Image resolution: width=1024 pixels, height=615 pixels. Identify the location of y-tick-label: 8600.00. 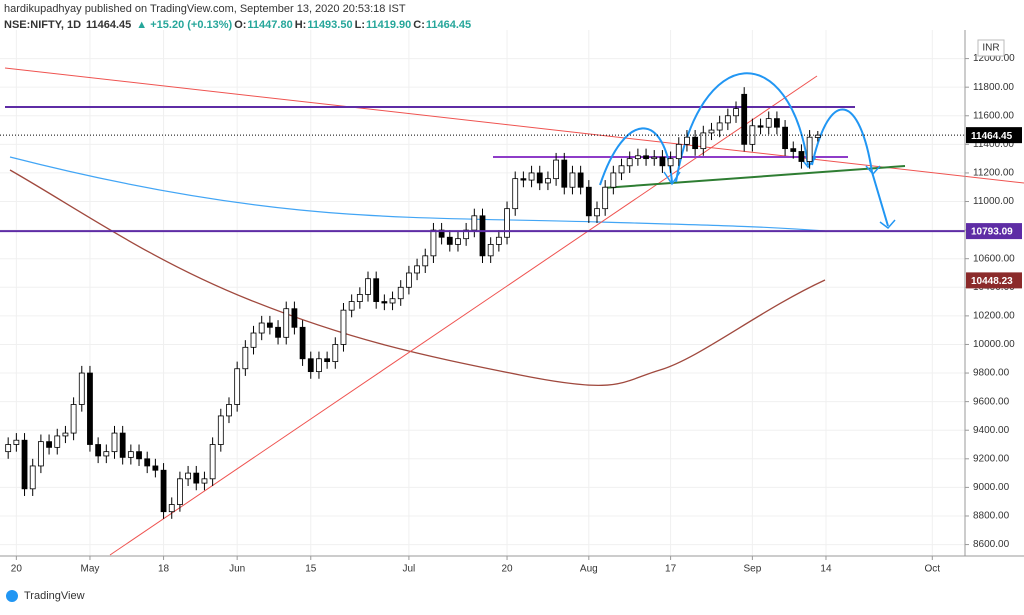
(991, 544).